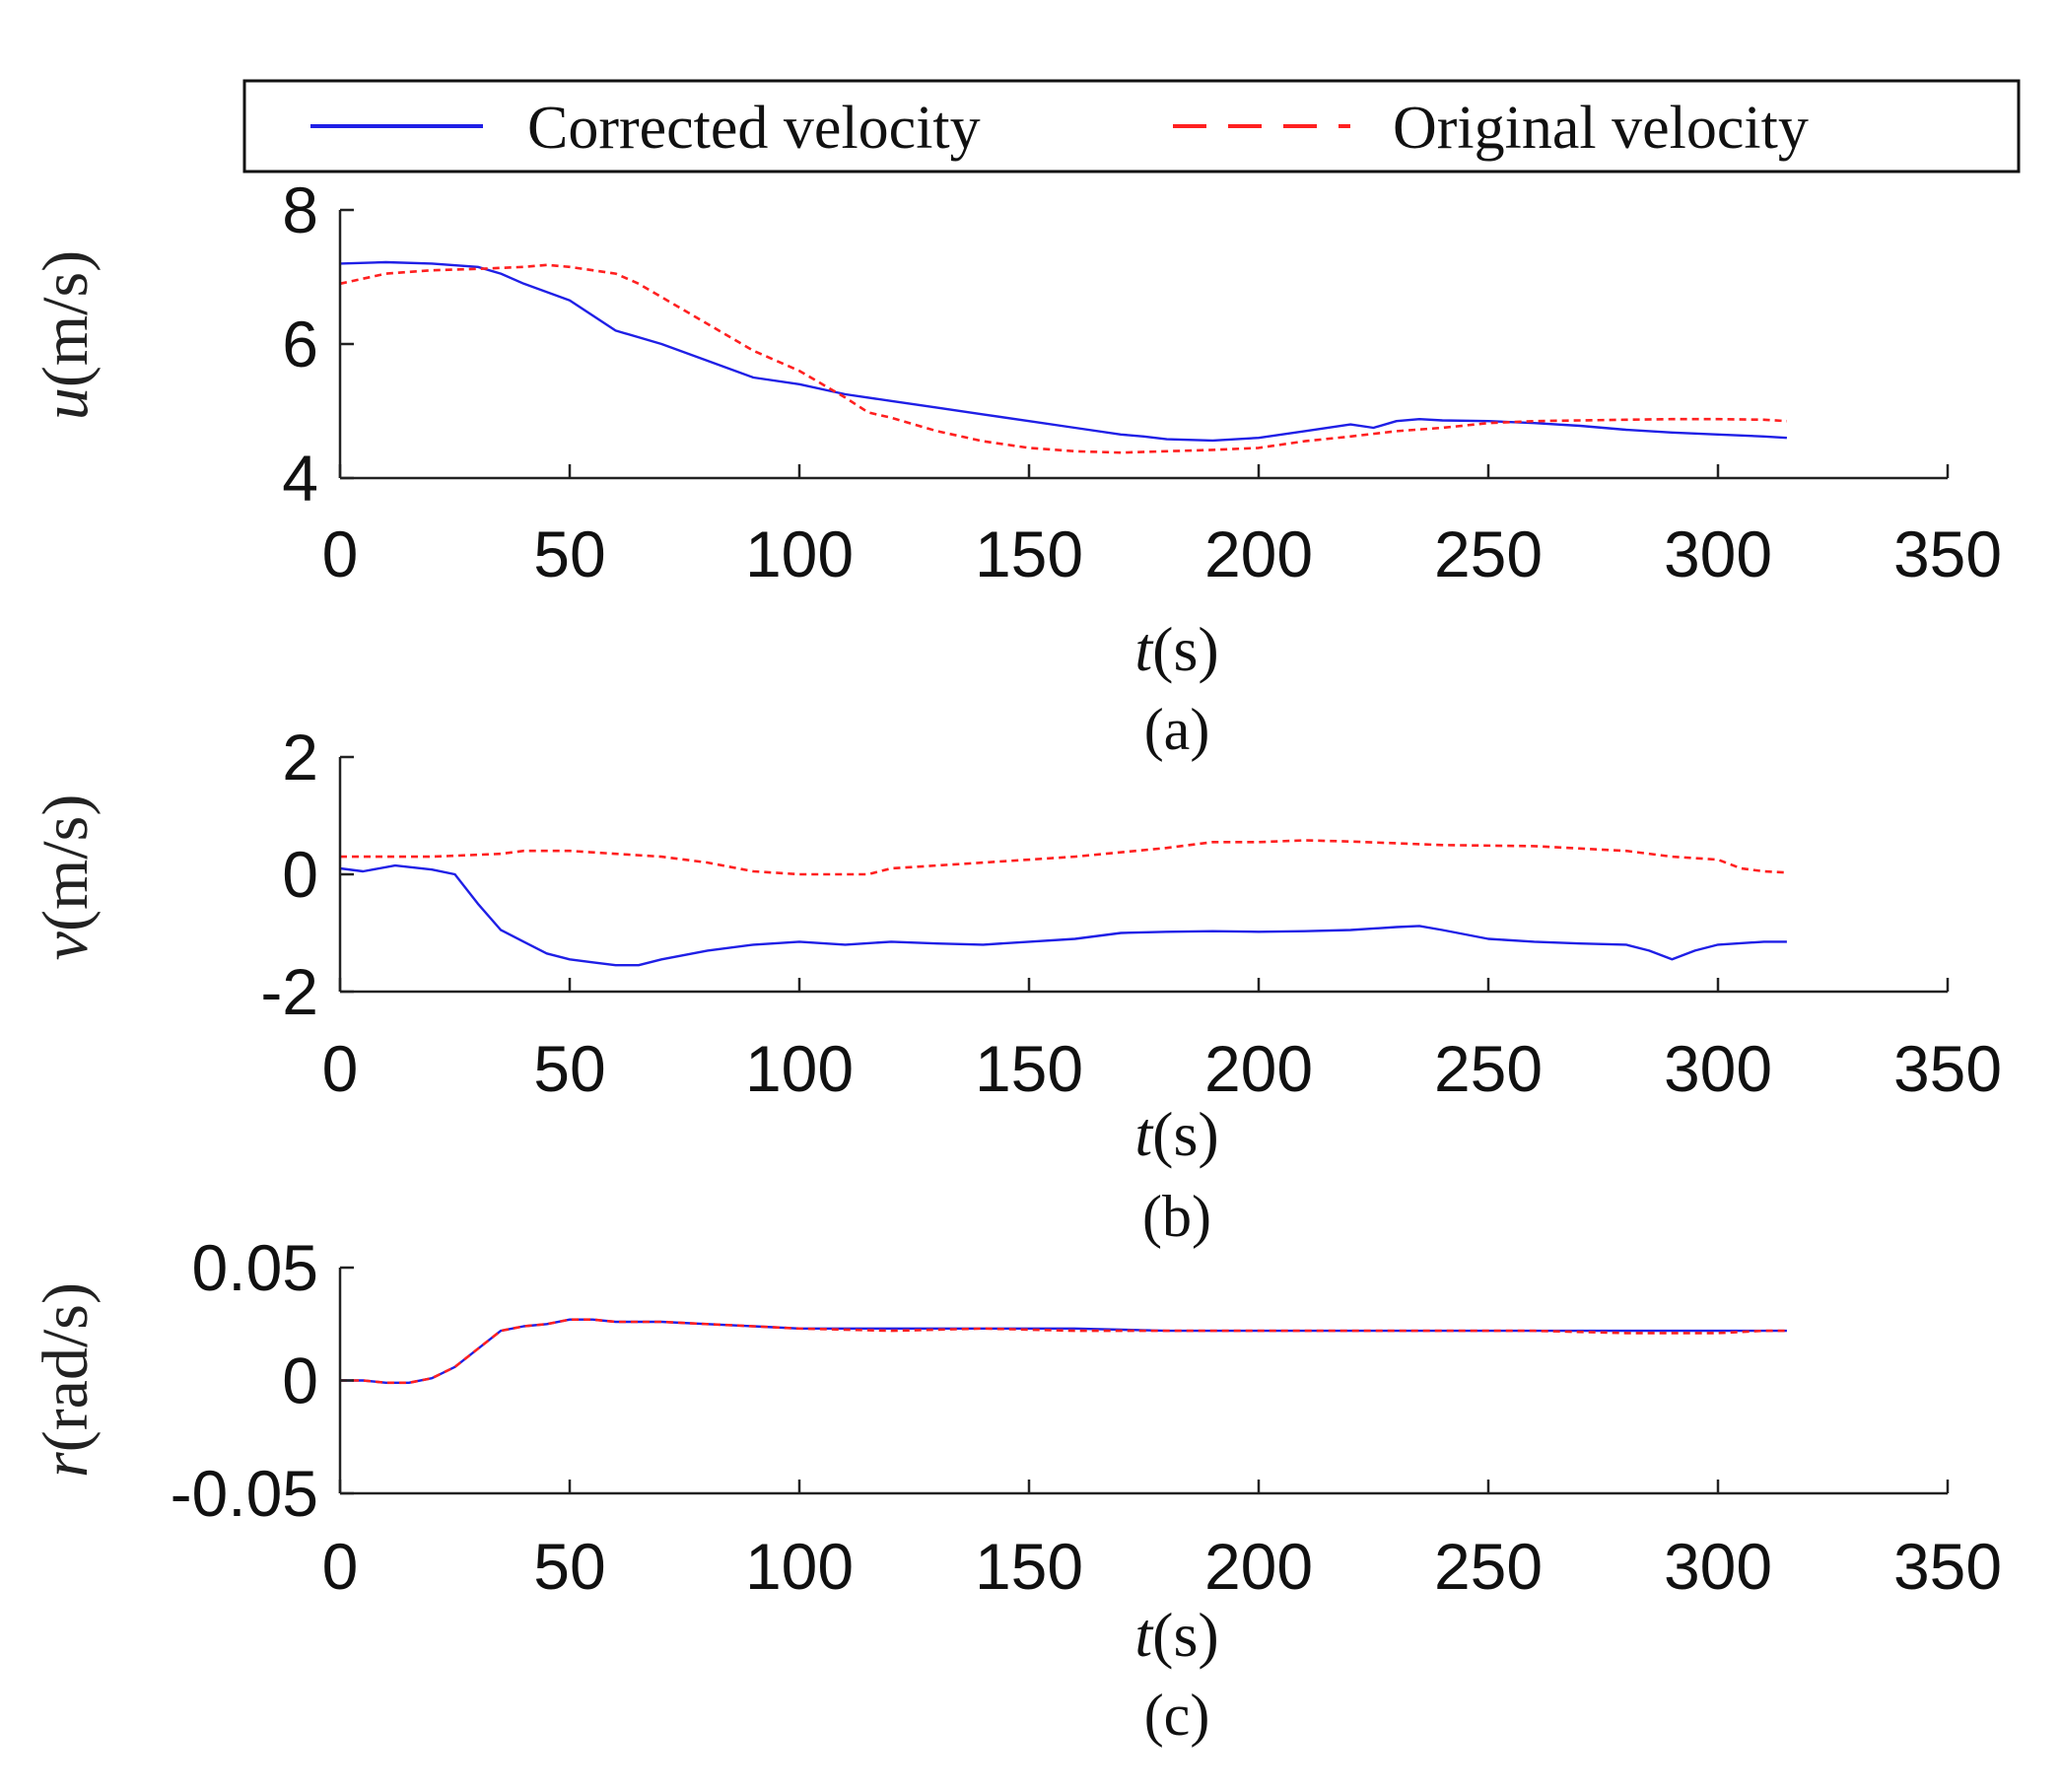  What do you see at coordinates (1144, 1134) in the screenshot?
I see `xlabel-b-symbol: t` at bounding box center [1144, 1134].